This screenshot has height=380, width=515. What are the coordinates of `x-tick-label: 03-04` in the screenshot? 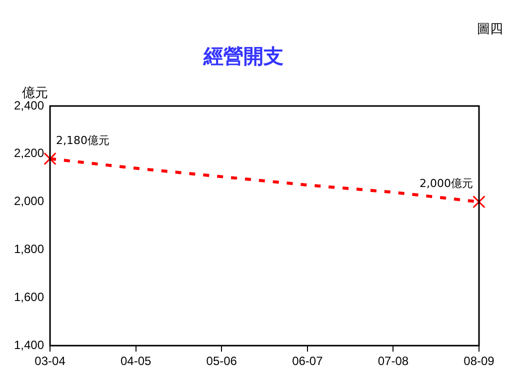 It's located at (50, 361).